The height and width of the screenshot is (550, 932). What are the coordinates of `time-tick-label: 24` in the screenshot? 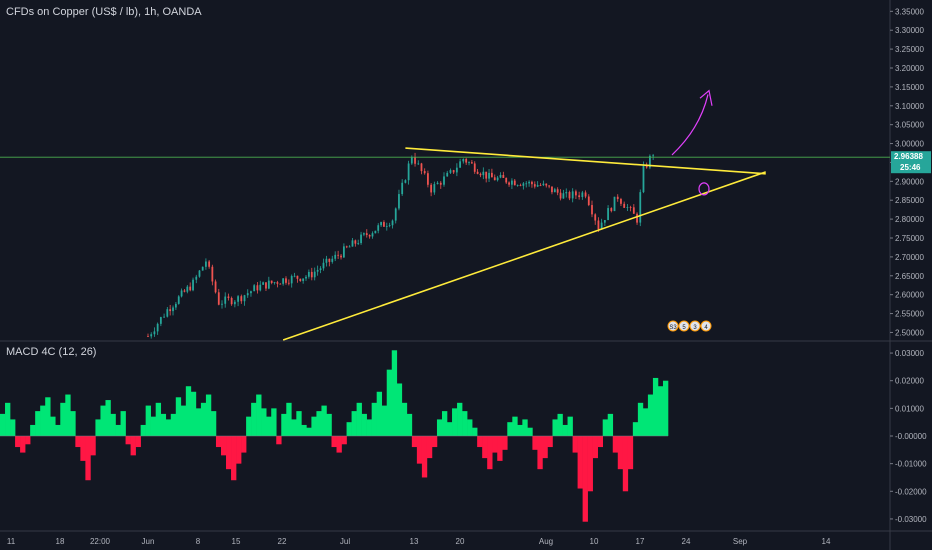 It's located at (686, 541).